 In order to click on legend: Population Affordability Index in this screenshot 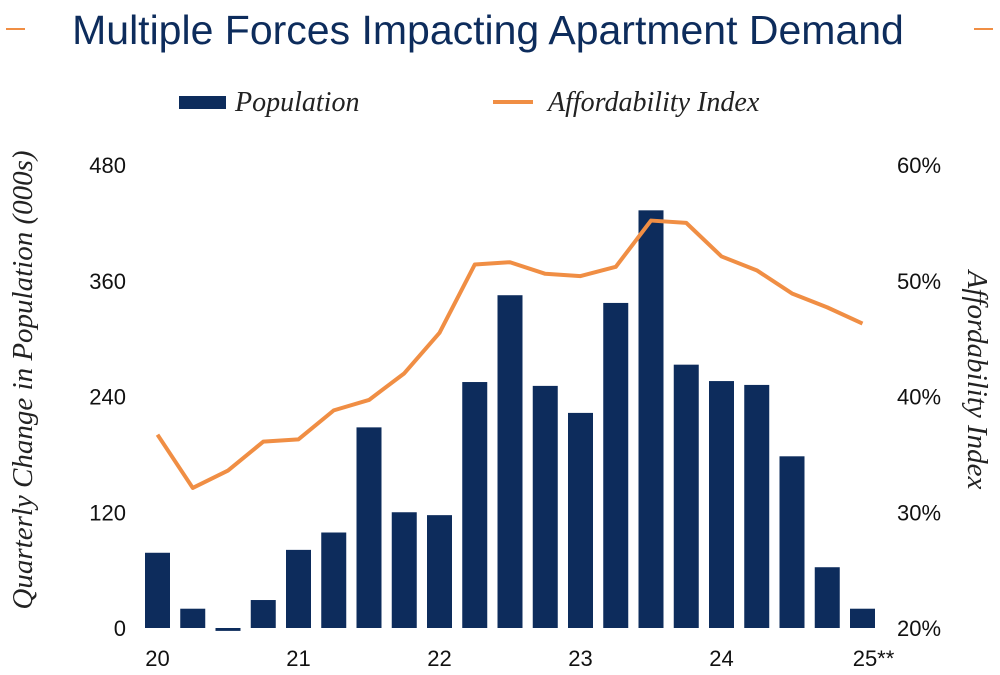, I will do `click(469, 102)`.